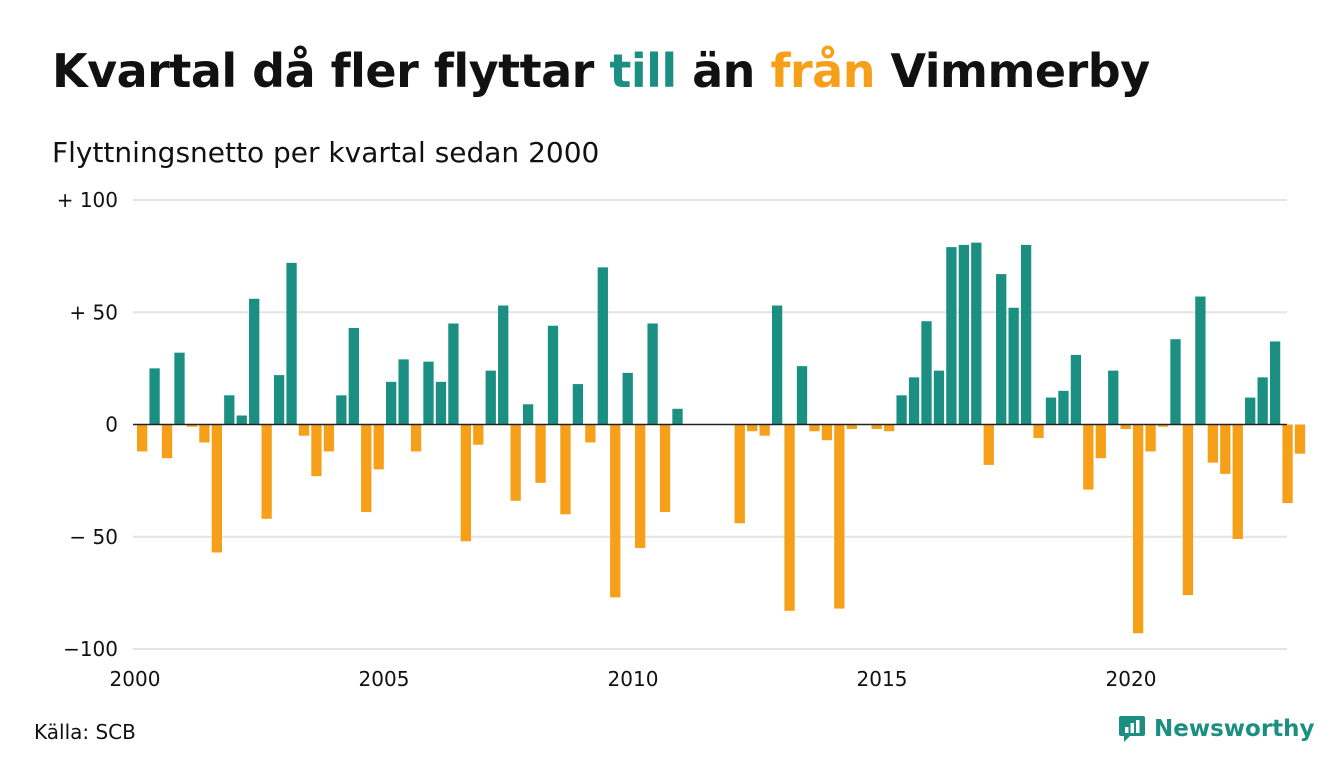 The width and height of the screenshot is (1340, 780). Describe the element at coordinates (1234, 729) in the screenshot. I see `brand-name: Newsworthy` at that location.